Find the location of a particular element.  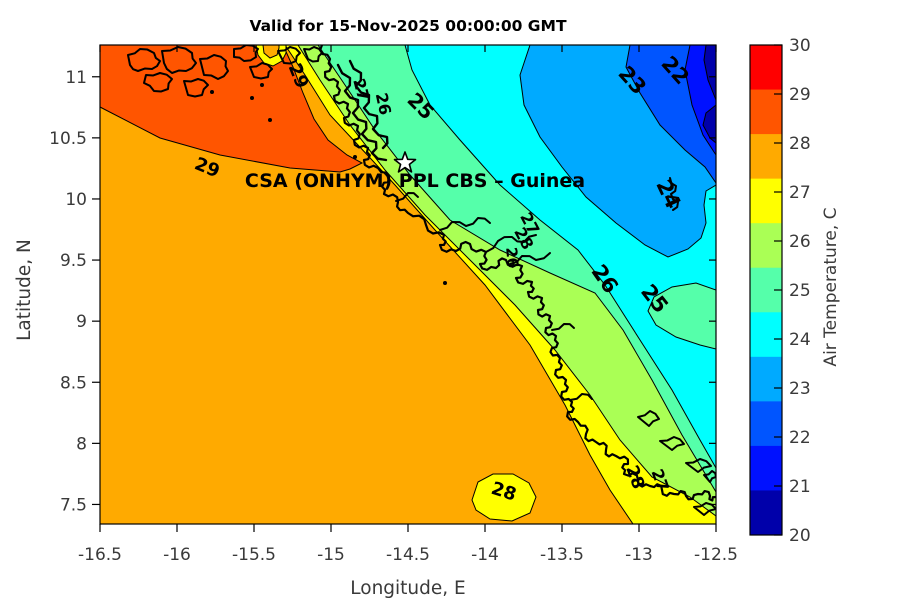

x-tick-label: -16 is located at coordinates (177, 555).